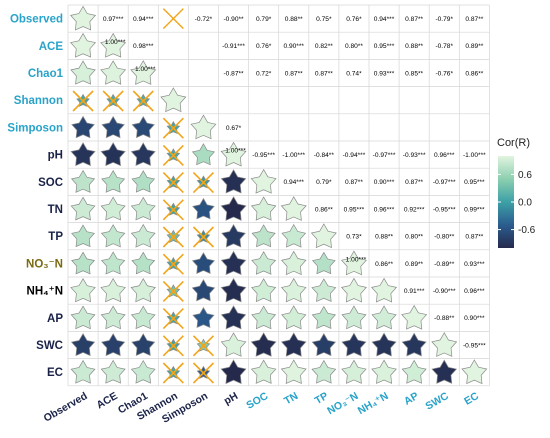 Image resolution: width=550 pixels, height=438 pixels. I want to click on star-mark-pH-Chao1, so click(143, 154).